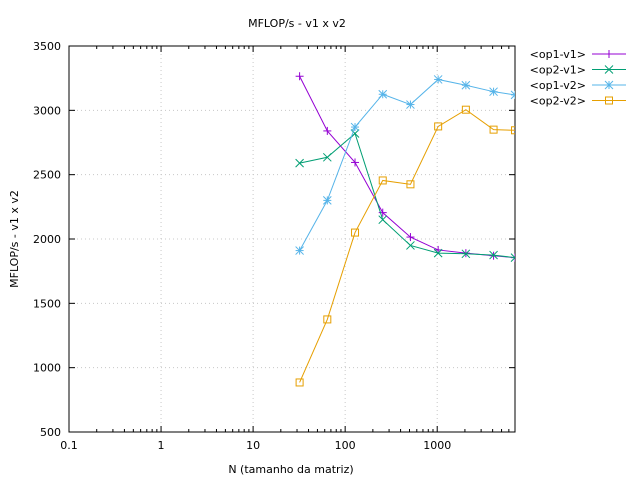  What do you see at coordinates (345, 445) in the screenshot?
I see `x-tick-label: 100` at bounding box center [345, 445].